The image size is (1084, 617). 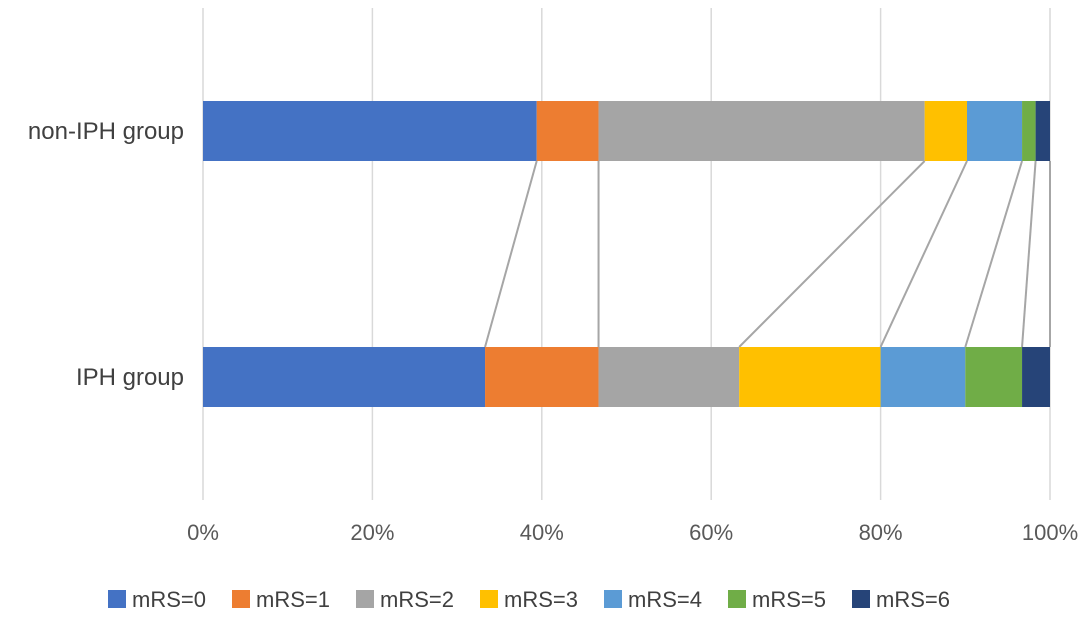 What do you see at coordinates (417, 599) in the screenshot?
I see `legend-label: mRS=2` at bounding box center [417, 599].